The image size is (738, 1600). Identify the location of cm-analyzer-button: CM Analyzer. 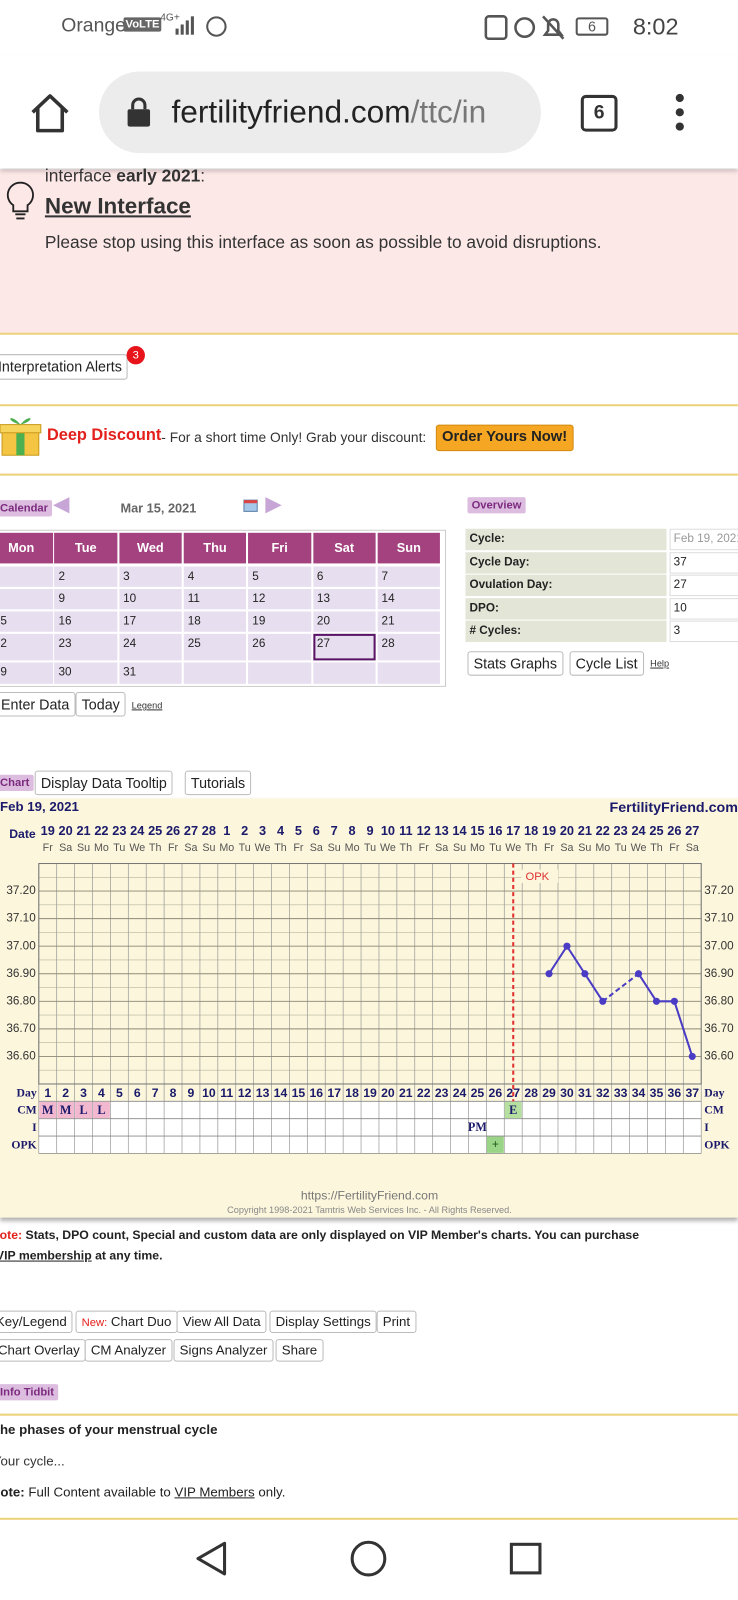
(128, 1350).